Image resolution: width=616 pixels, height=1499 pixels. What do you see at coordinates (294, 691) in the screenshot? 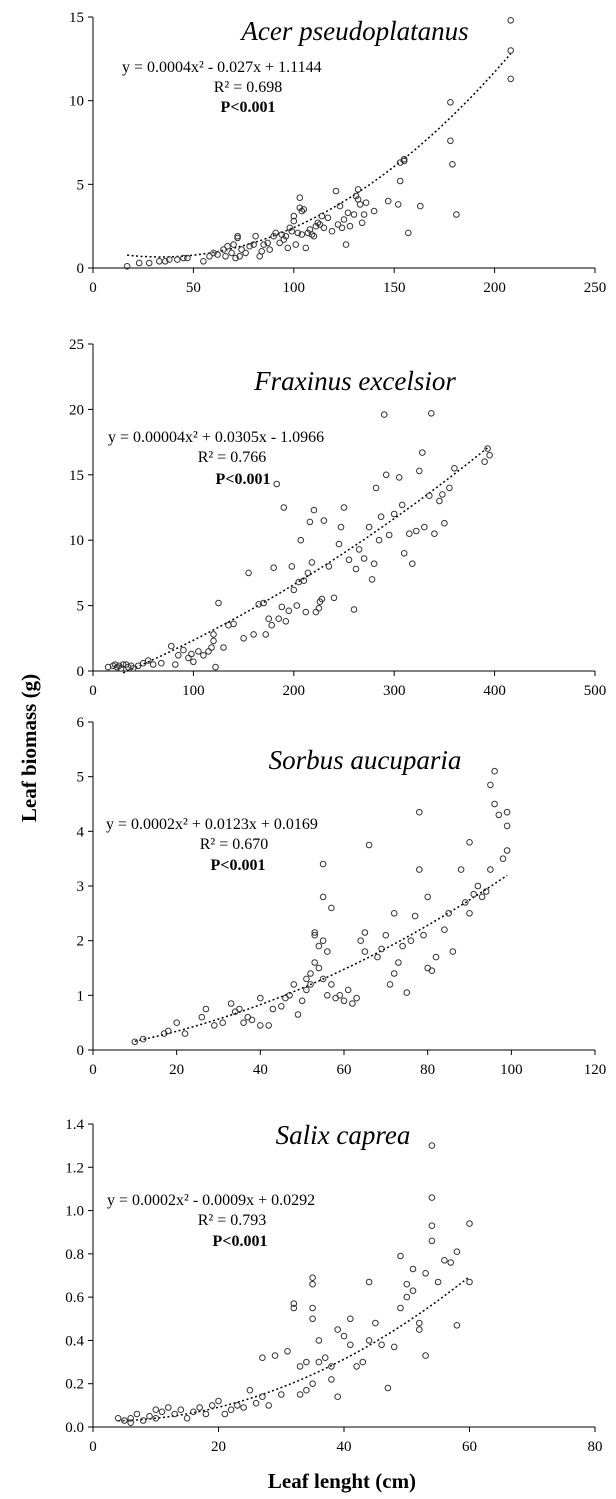
I see `x-tick-label: 200` at bounding box center [294, 691].